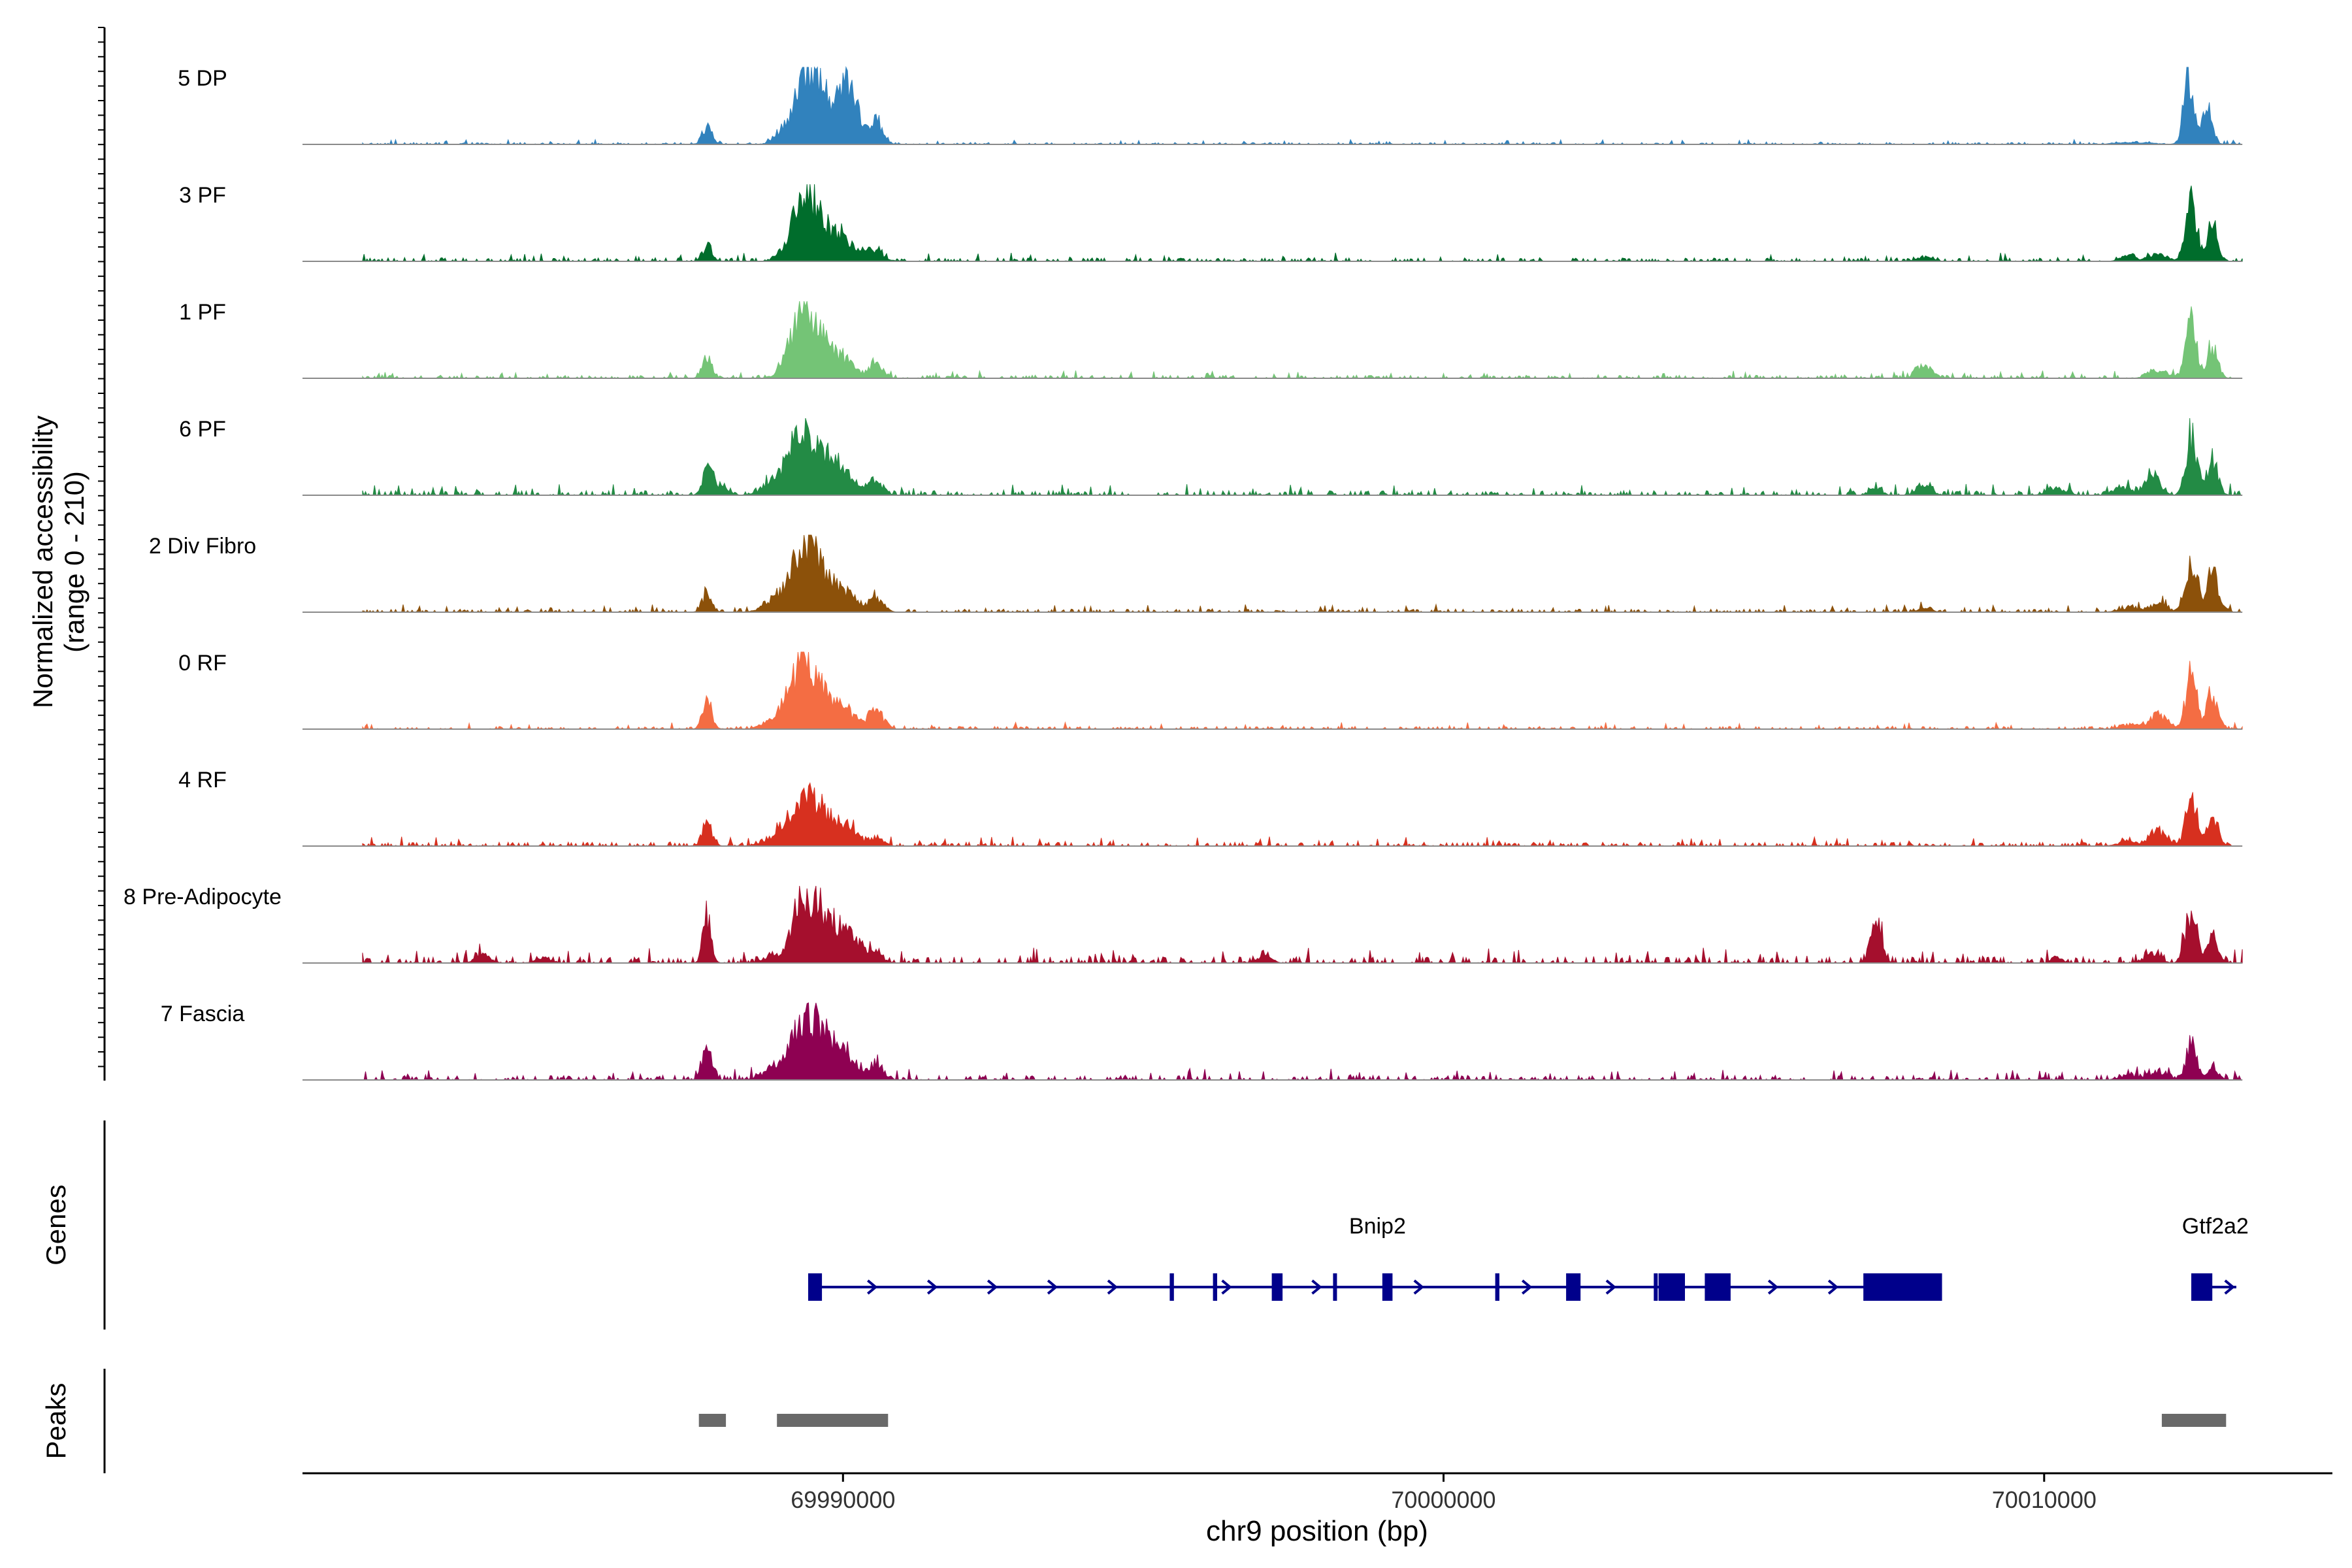 This screenshot has height=1568, width=2352. I want to click on track-label: 3 PF, so click(202, 195).